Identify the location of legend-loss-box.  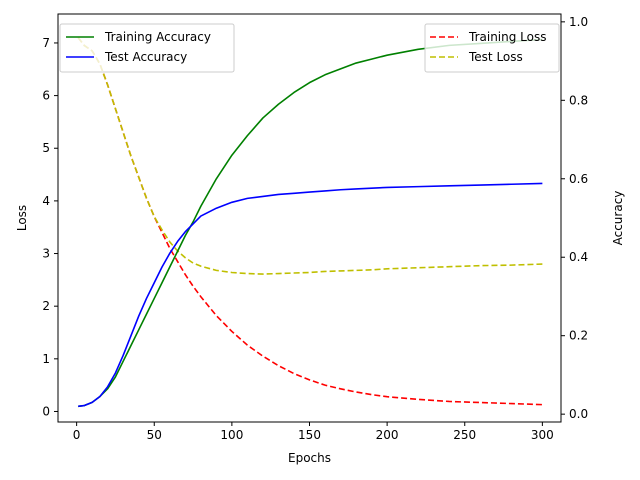
(492, 48).